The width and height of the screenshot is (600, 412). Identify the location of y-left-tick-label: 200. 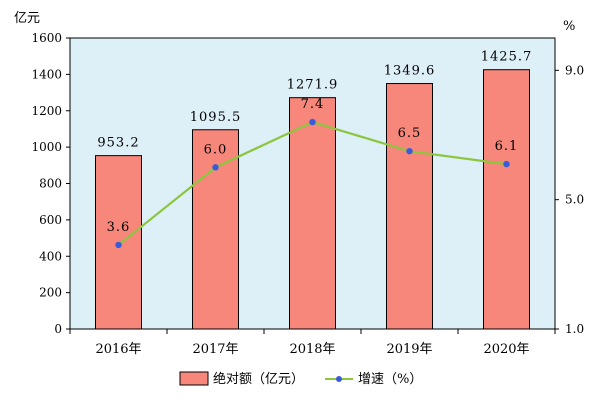
(50, 293).